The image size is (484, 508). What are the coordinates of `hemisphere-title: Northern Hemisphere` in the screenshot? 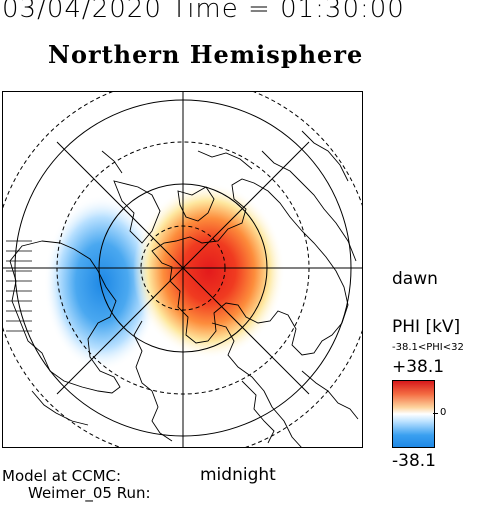 It's located at (206, 54).